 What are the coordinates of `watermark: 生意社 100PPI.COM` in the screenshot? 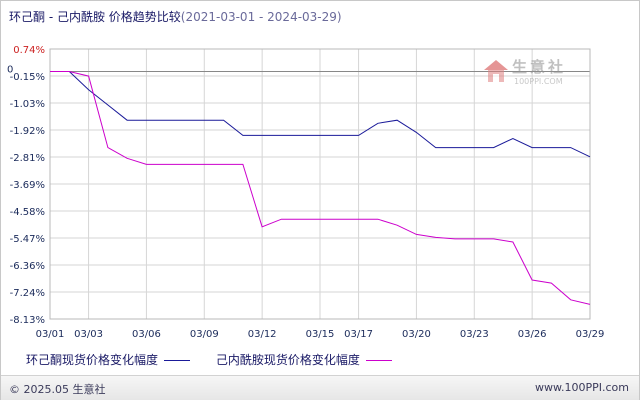 It's located at (532, 75).